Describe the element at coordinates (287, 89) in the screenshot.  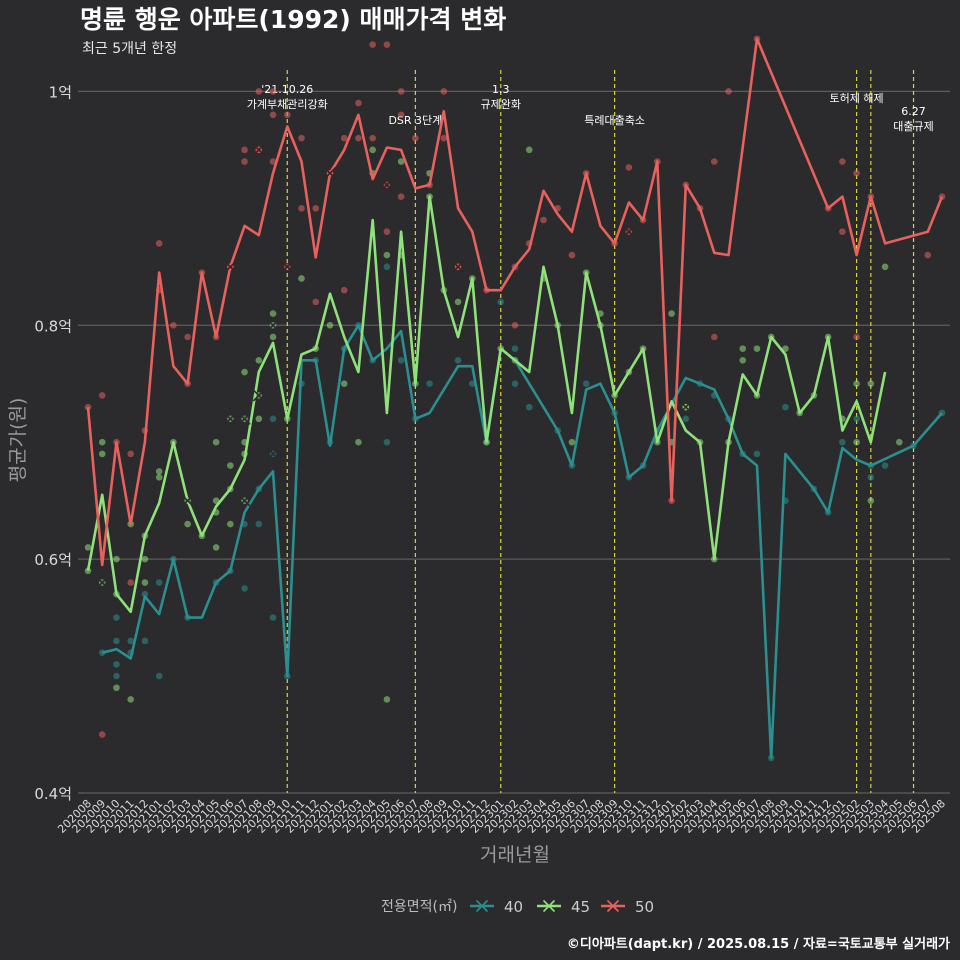
I see `event-label: '21.10.26` at that location.